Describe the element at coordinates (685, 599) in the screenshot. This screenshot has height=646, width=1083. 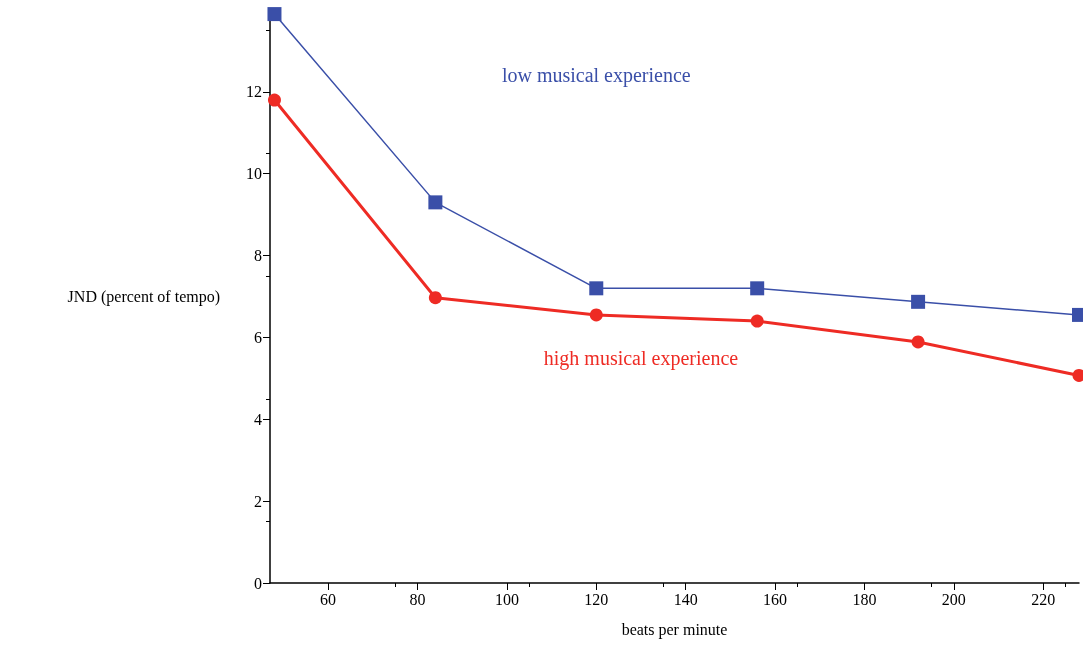
I see `x-tick-label: 140` at that location.